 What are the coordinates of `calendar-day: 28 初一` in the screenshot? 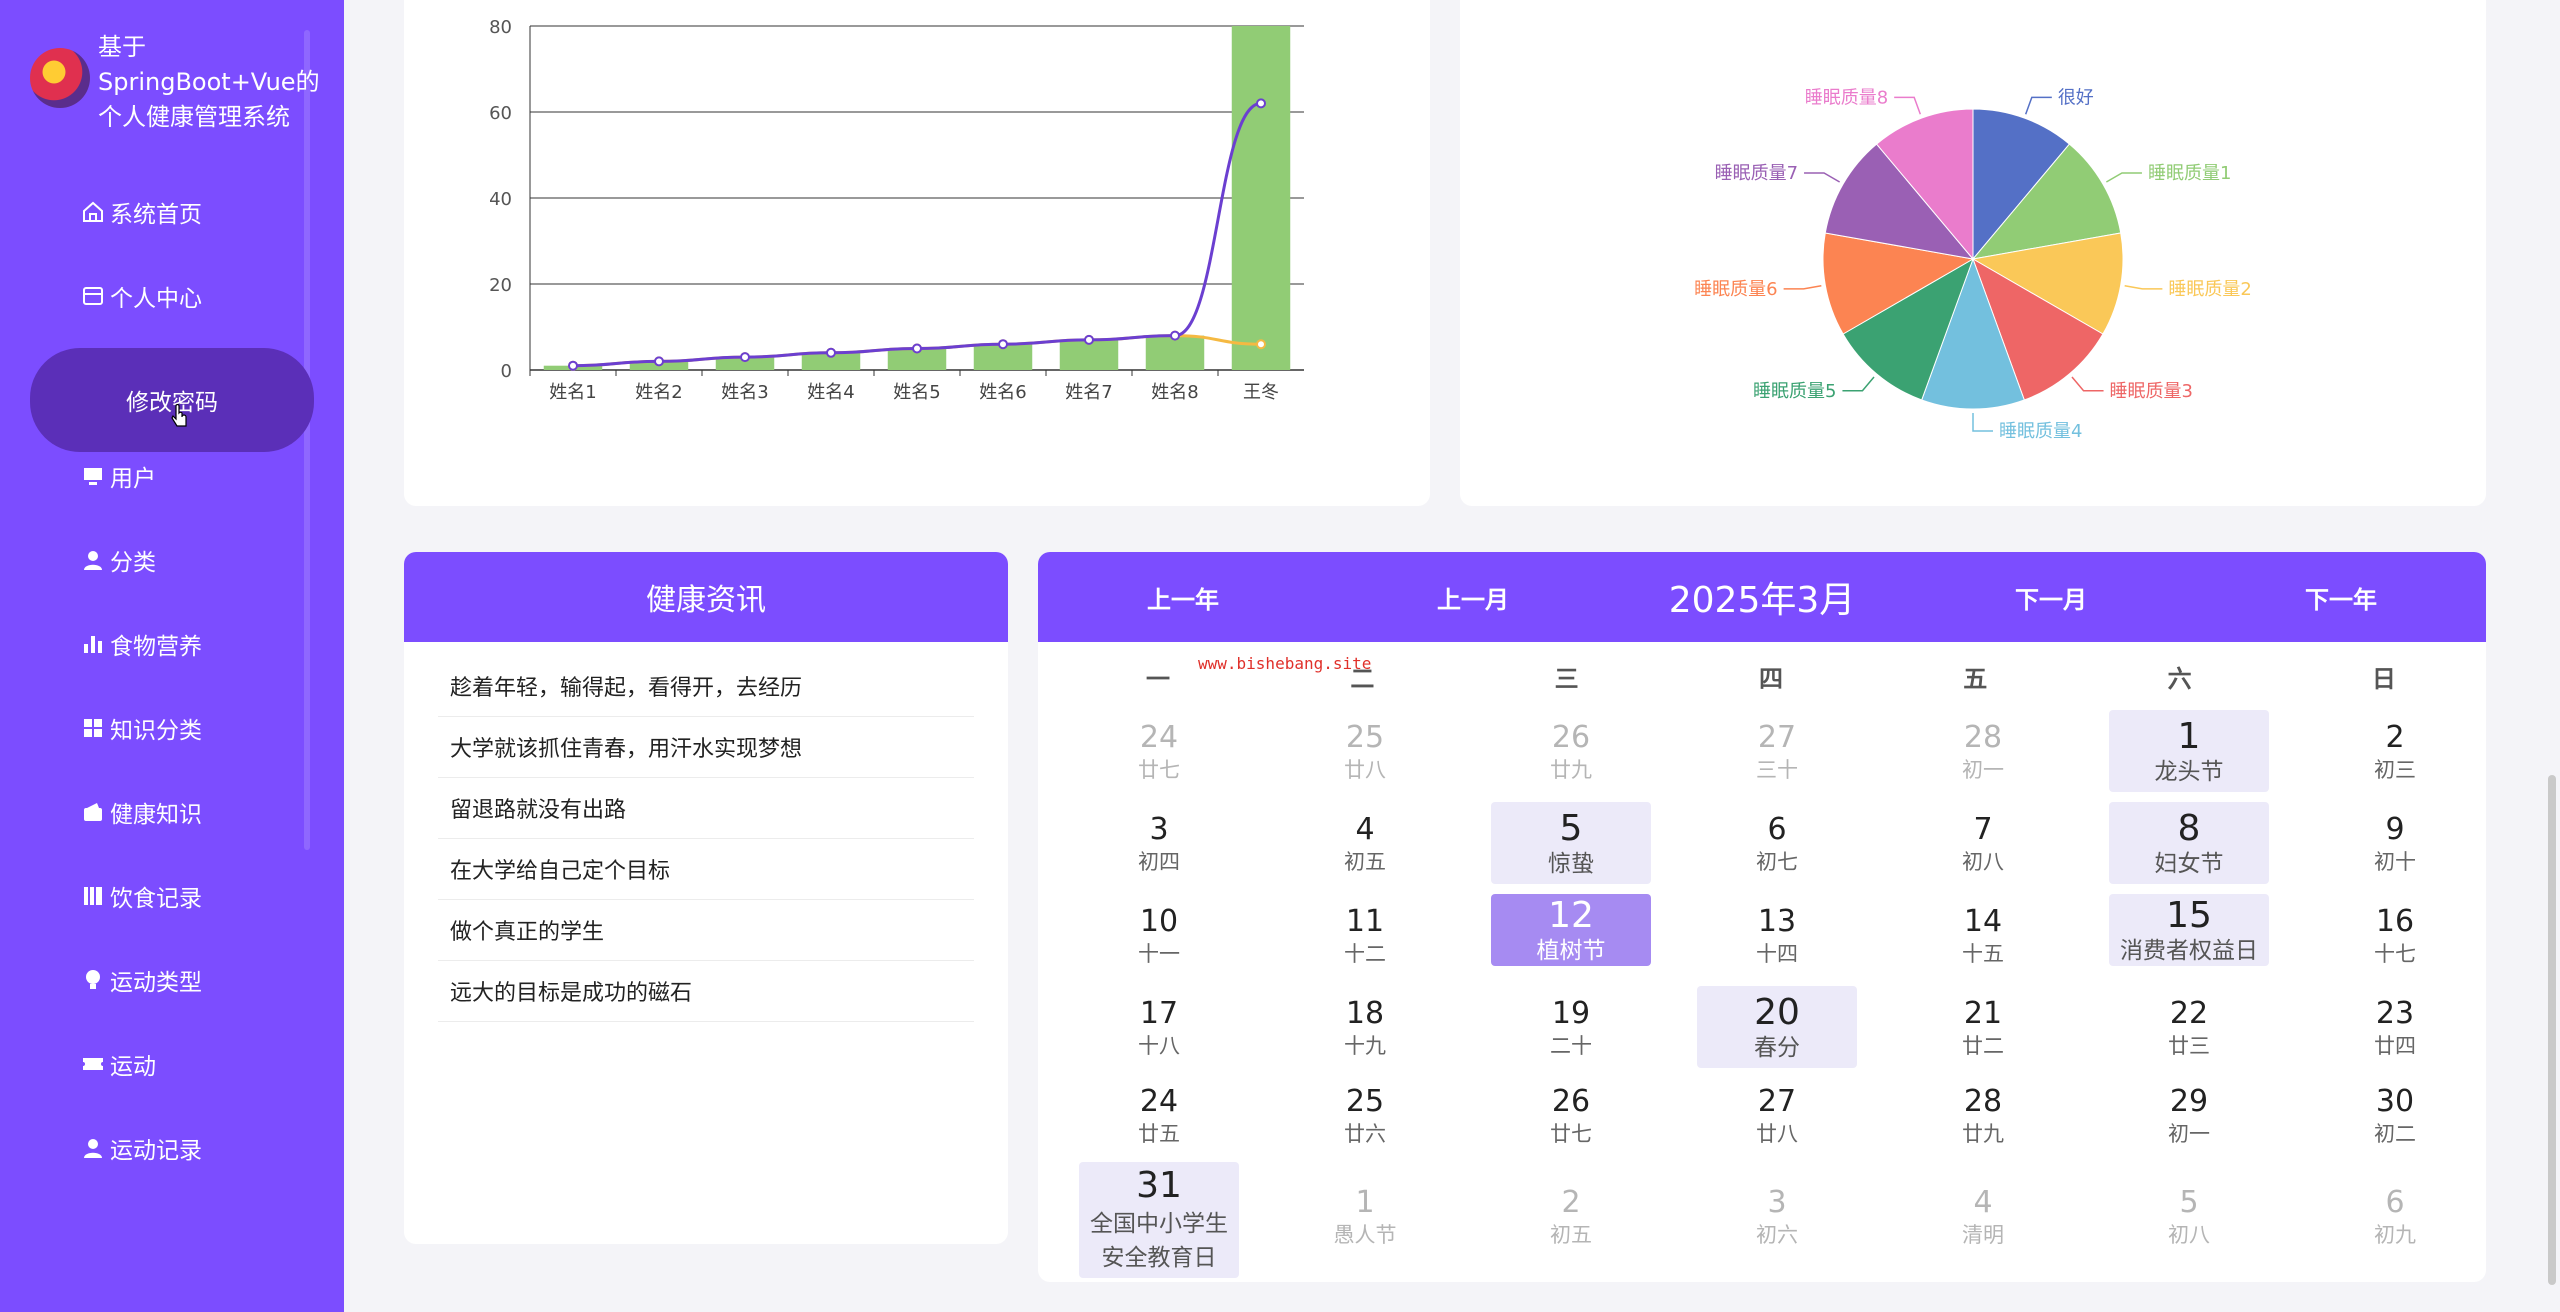 It's located at (1983, 752).